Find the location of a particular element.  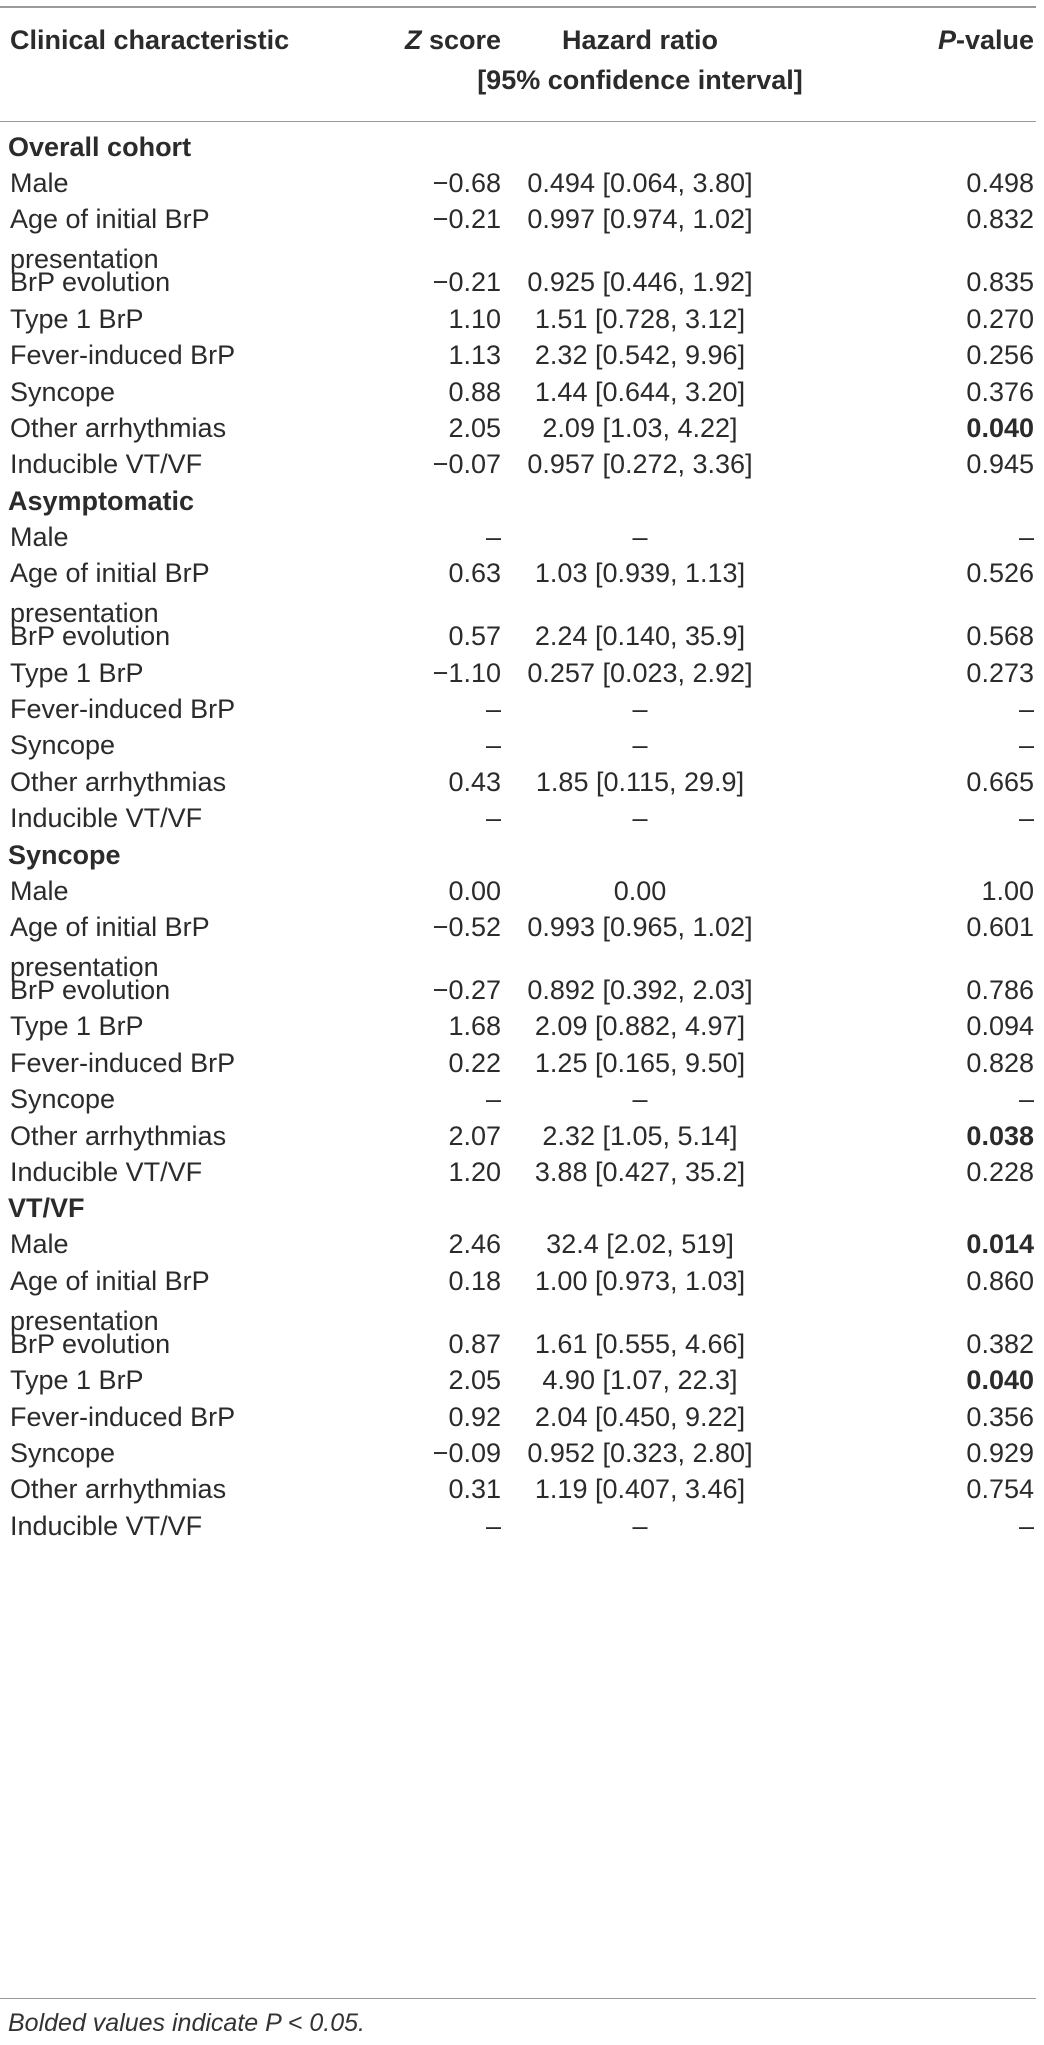

row-hazard-ratio: 2.09 [1.03, 4.22] is located at coordinates (640, 428).